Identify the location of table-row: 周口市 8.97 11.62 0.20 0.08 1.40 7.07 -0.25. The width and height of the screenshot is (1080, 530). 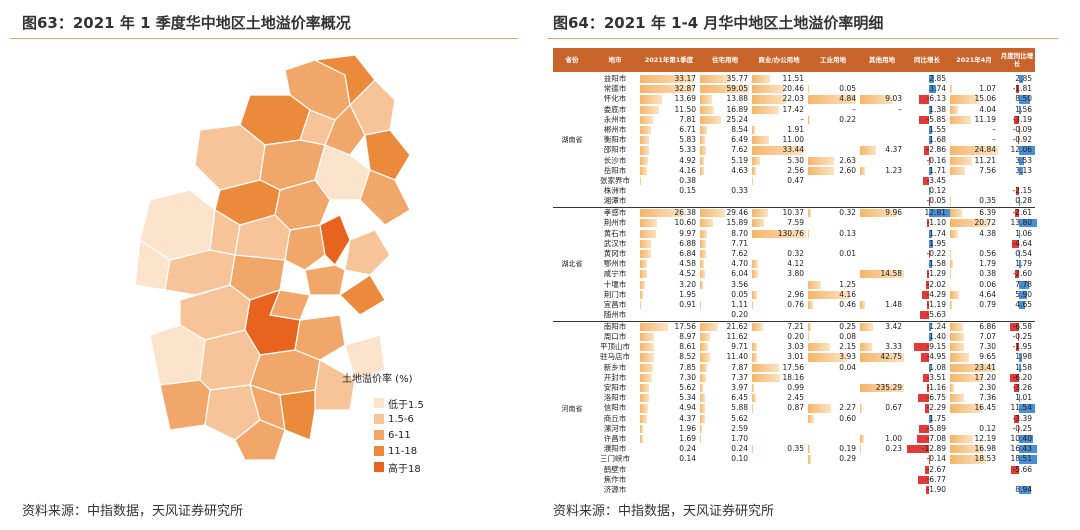
(794, 337).